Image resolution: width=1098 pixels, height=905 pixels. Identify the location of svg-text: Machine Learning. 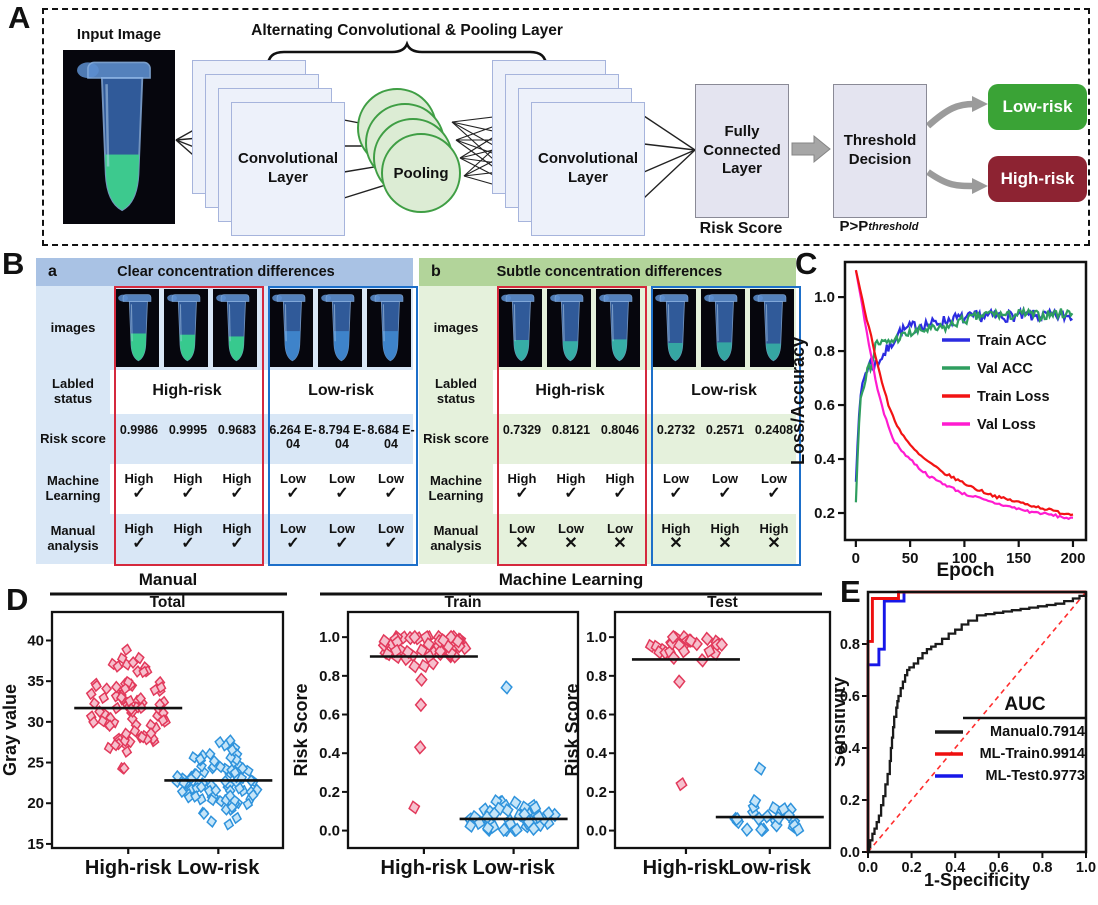
(571, 579).